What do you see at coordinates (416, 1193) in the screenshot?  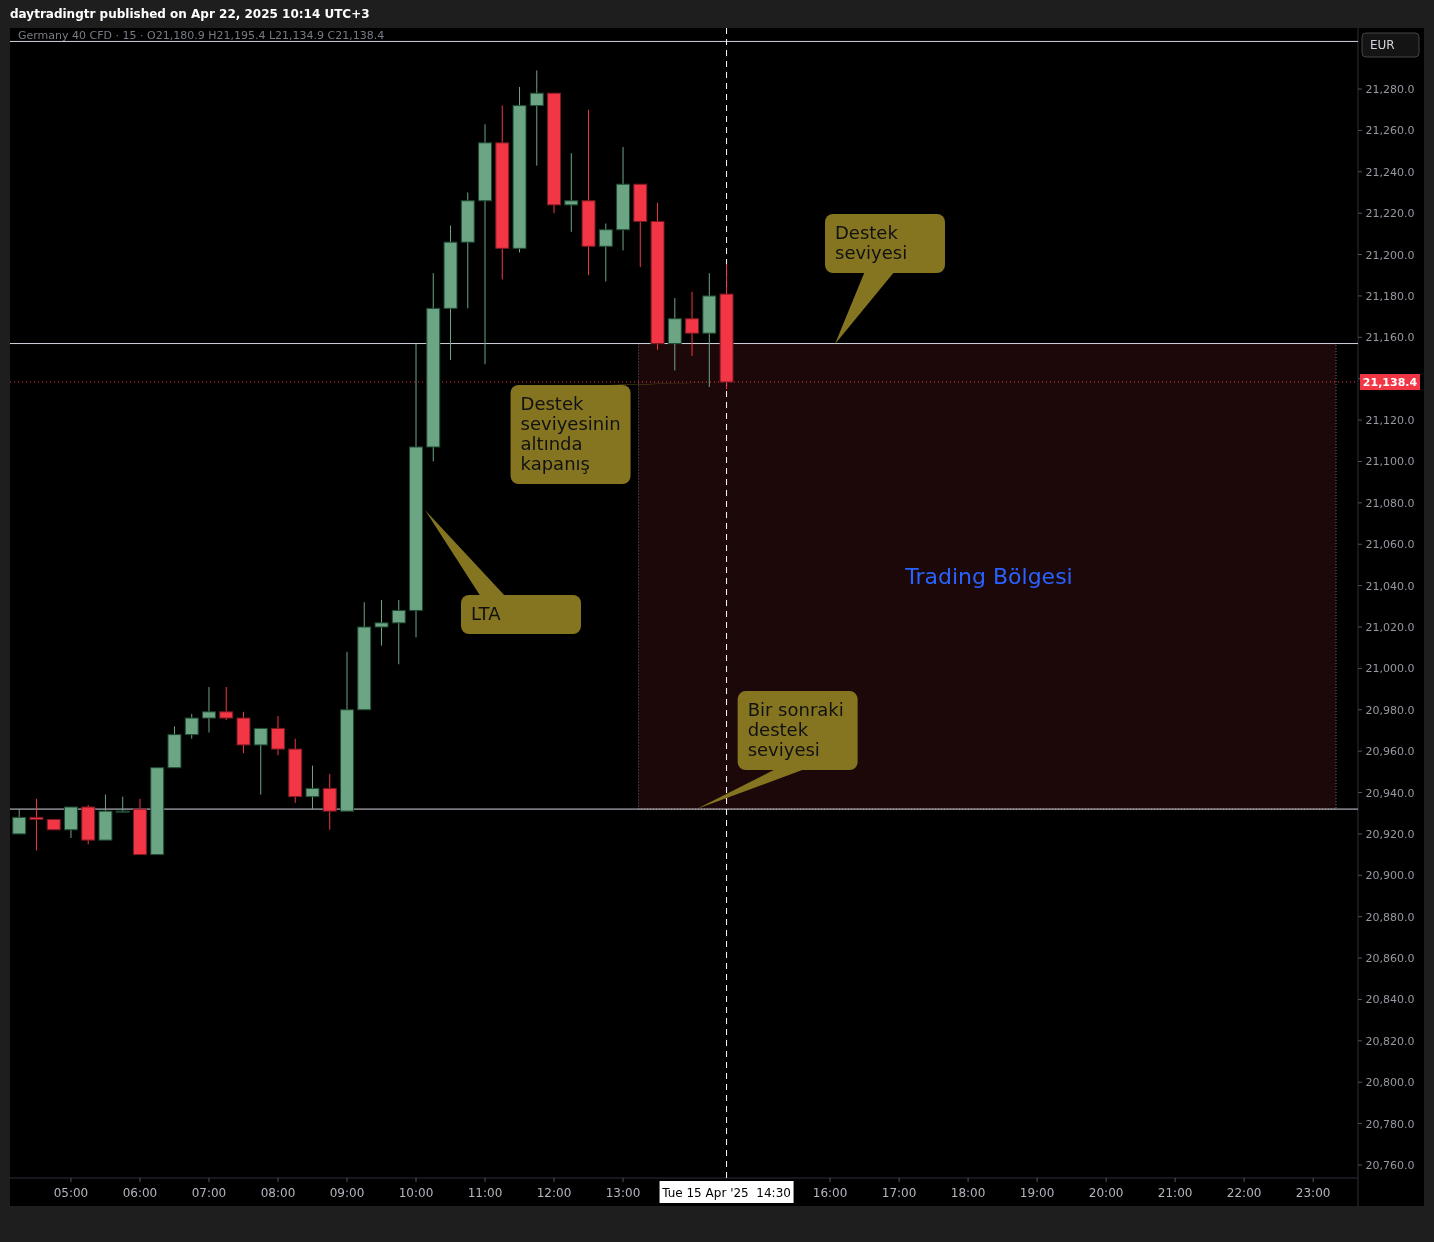 I see `x-tick-label: 10:00` at bounding box center [416, 1193].